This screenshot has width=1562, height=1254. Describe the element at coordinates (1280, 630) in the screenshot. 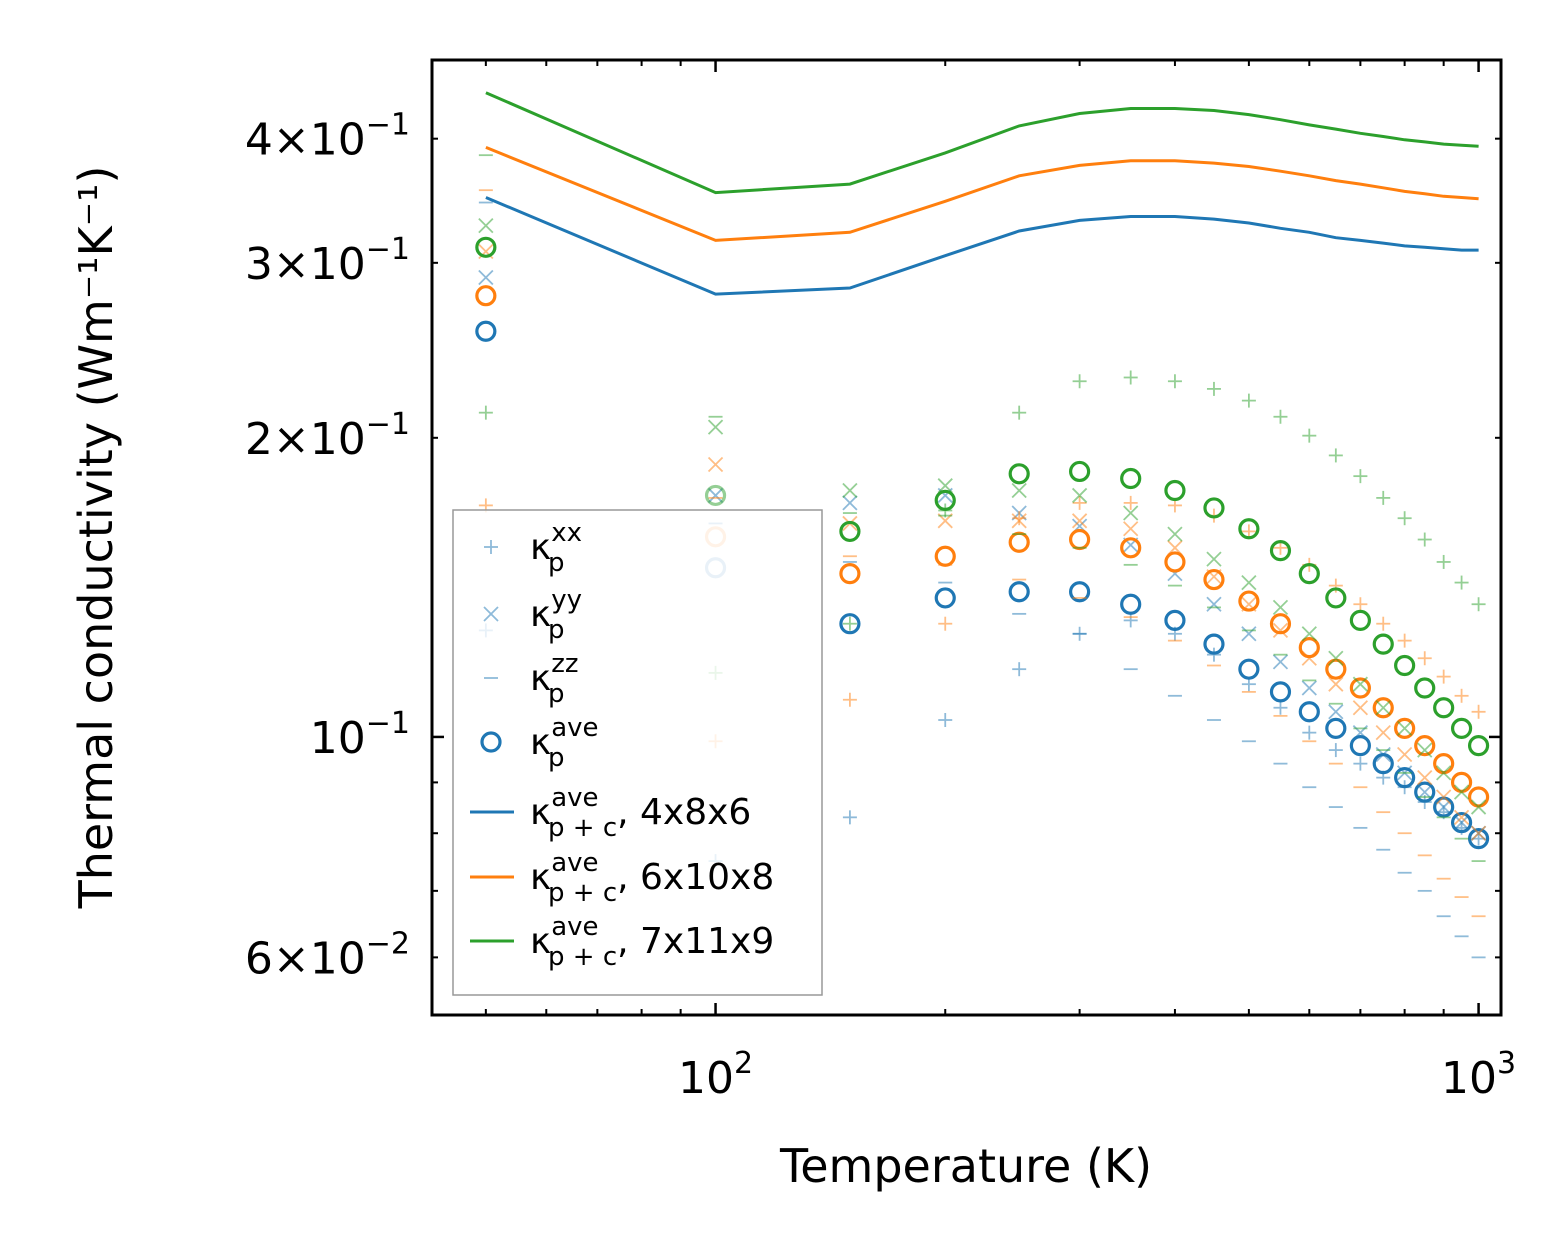

I see `point-6x10x8-kyy-550-b` at that location.